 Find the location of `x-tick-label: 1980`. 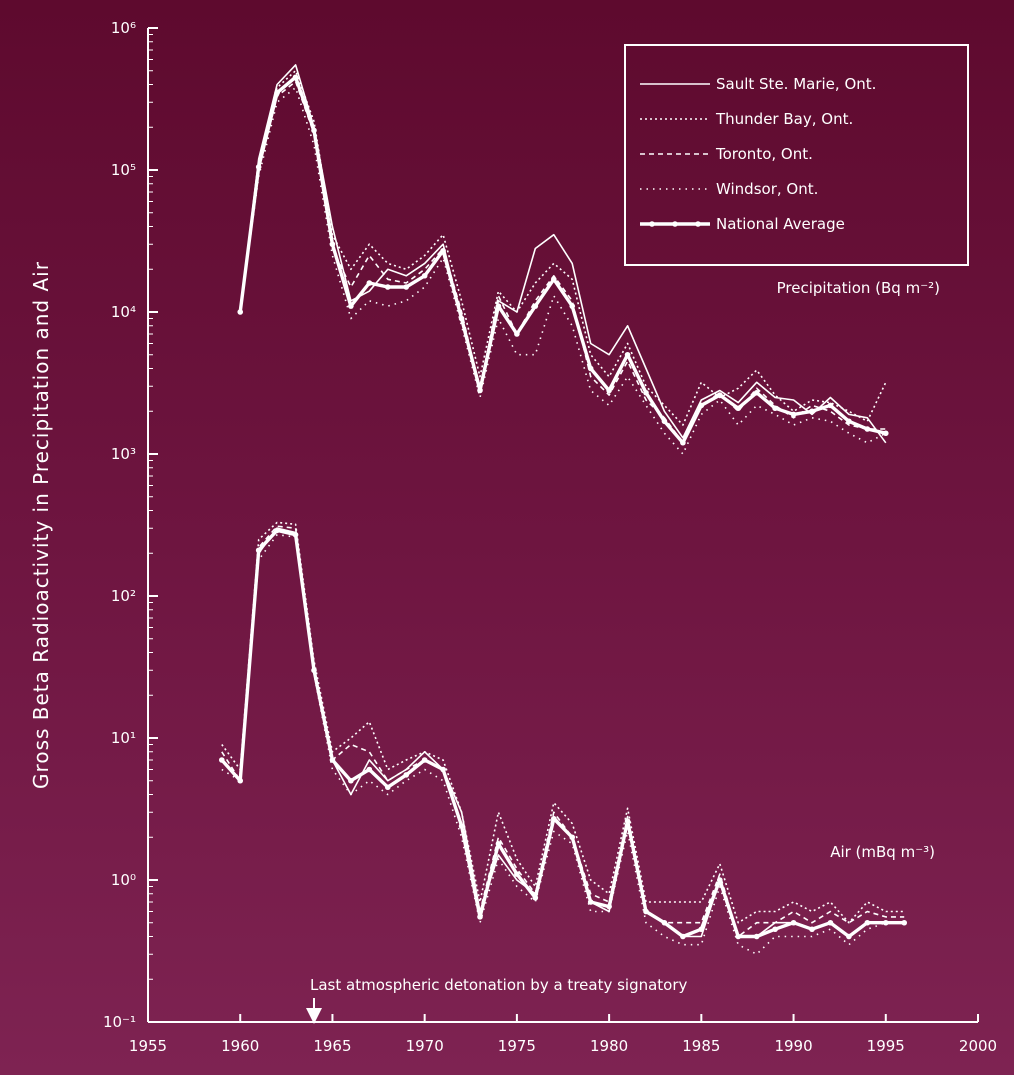

x-tick-label: 1980 is located at coordinates (609, 1046).